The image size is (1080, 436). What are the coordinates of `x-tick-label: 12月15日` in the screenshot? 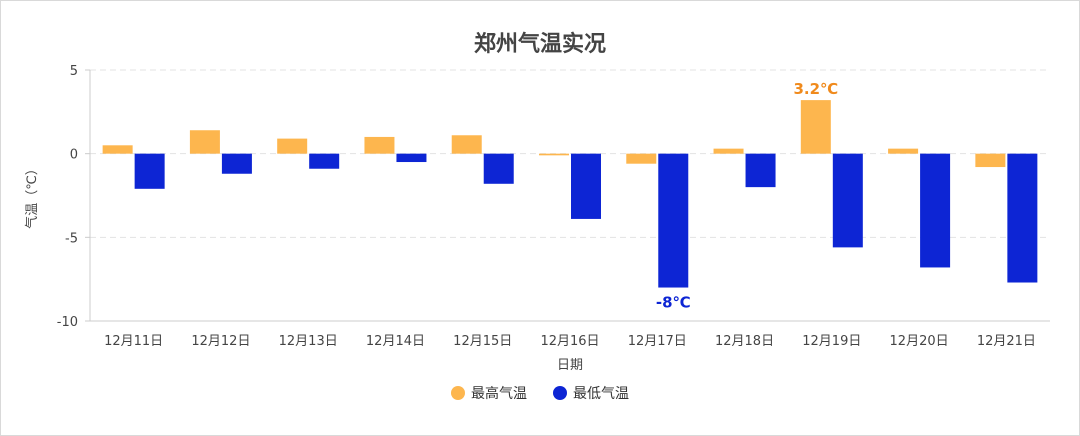 It's located at (482, 341).